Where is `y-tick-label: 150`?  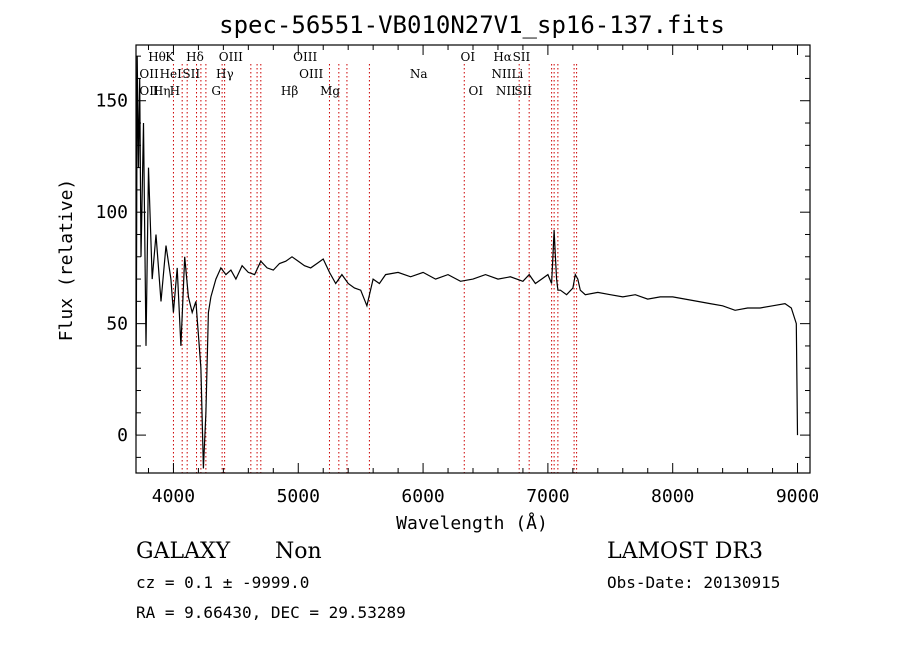
y-tick-label: 150 is located at coordinates (111, 101).